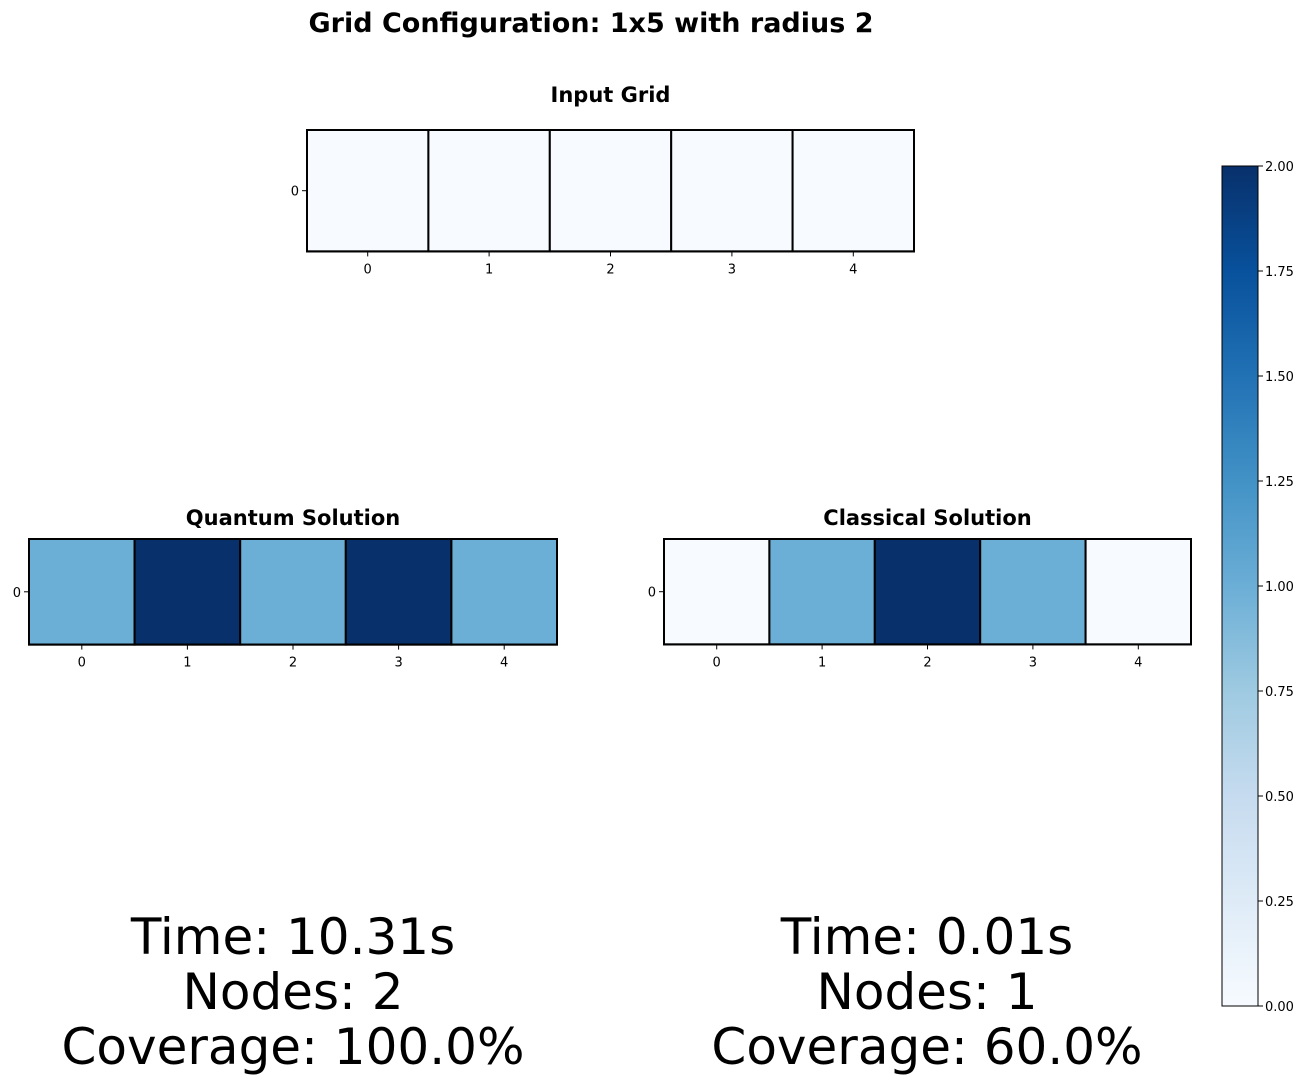 The height and width of the screenshot is (1082, 1301). I want to click on input-x-tick-label-0: 0, so click(368, 269).